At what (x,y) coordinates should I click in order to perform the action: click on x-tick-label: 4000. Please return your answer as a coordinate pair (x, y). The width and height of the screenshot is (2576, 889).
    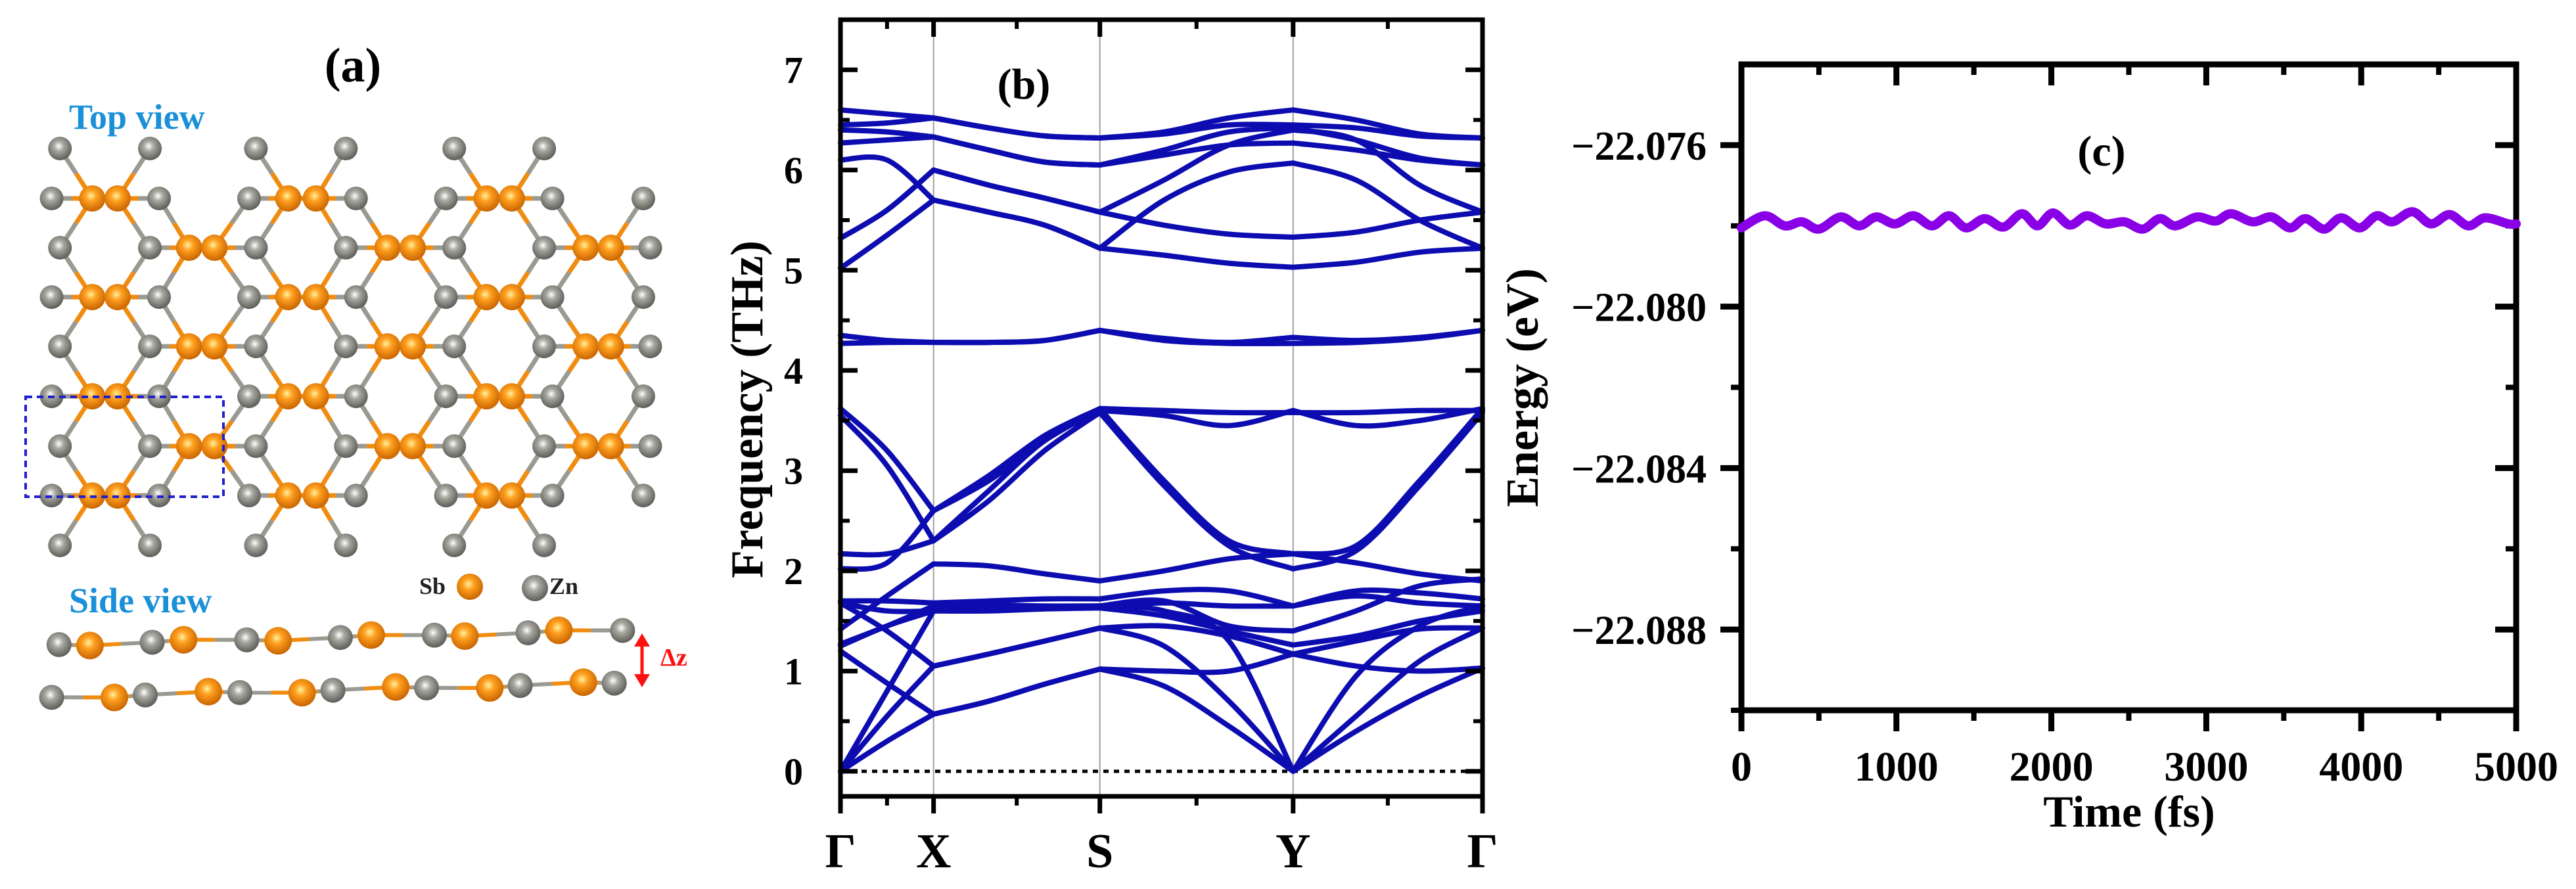
    Looking at the image, I should click on (2361, 766).